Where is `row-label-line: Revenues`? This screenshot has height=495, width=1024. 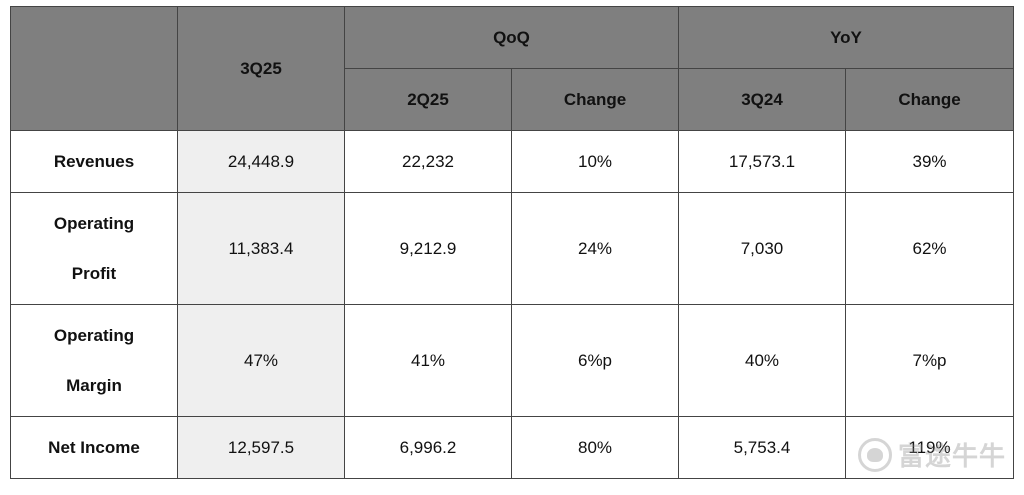
row-label-line: Revenues is located at coordinates (94, 161).